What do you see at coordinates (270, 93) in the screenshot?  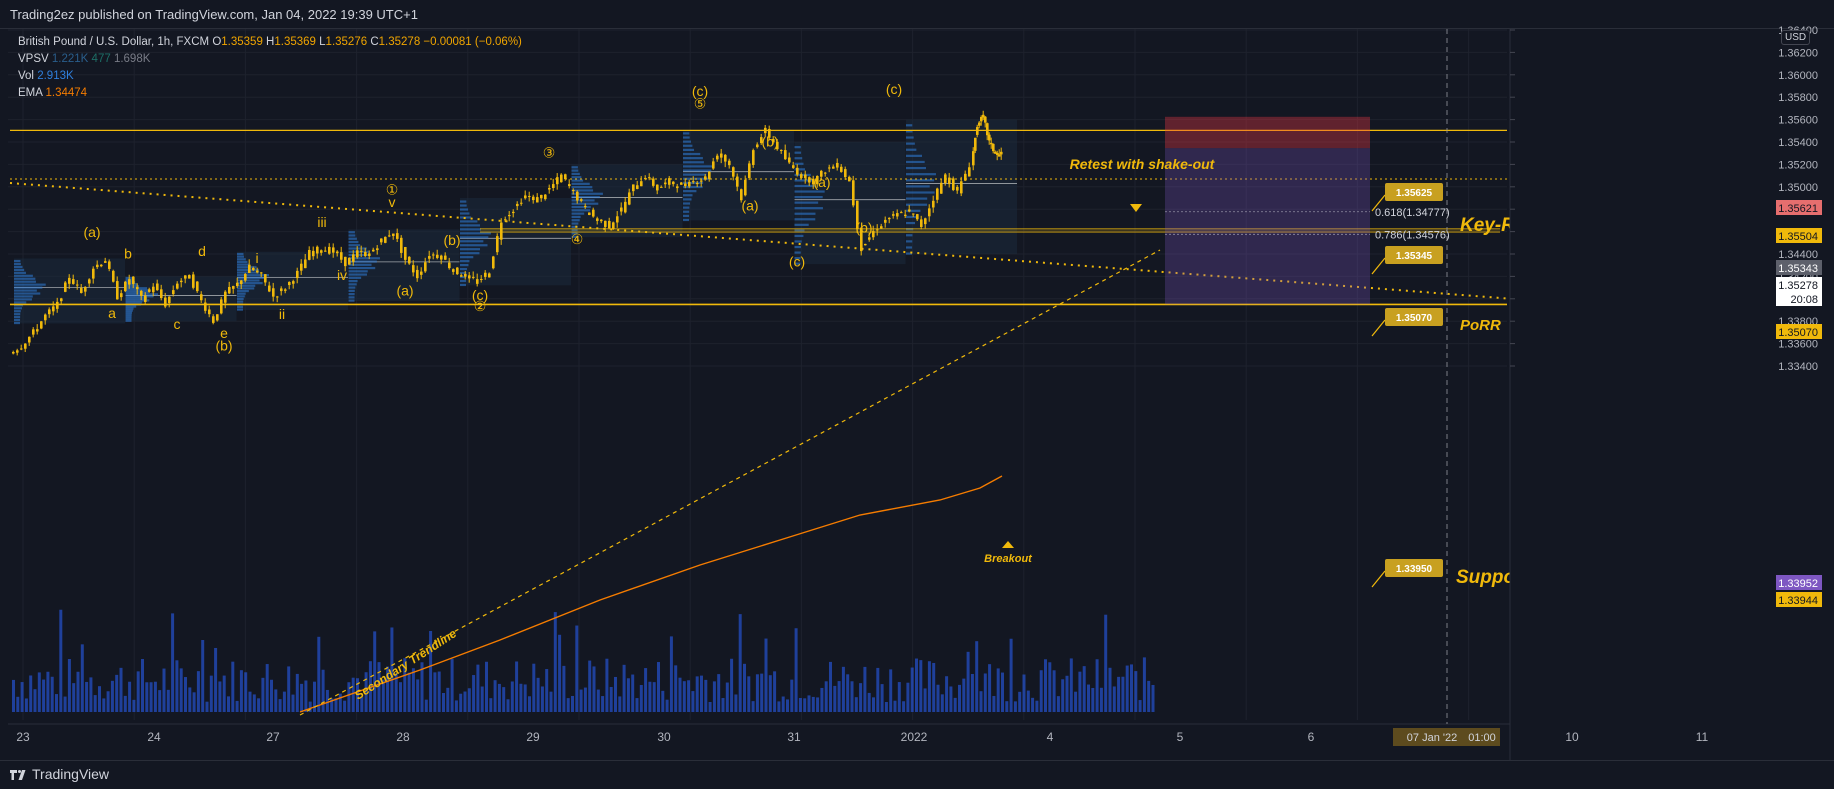 I see `ema-row: EMA 1.34474` at bounding box center [270, 93].